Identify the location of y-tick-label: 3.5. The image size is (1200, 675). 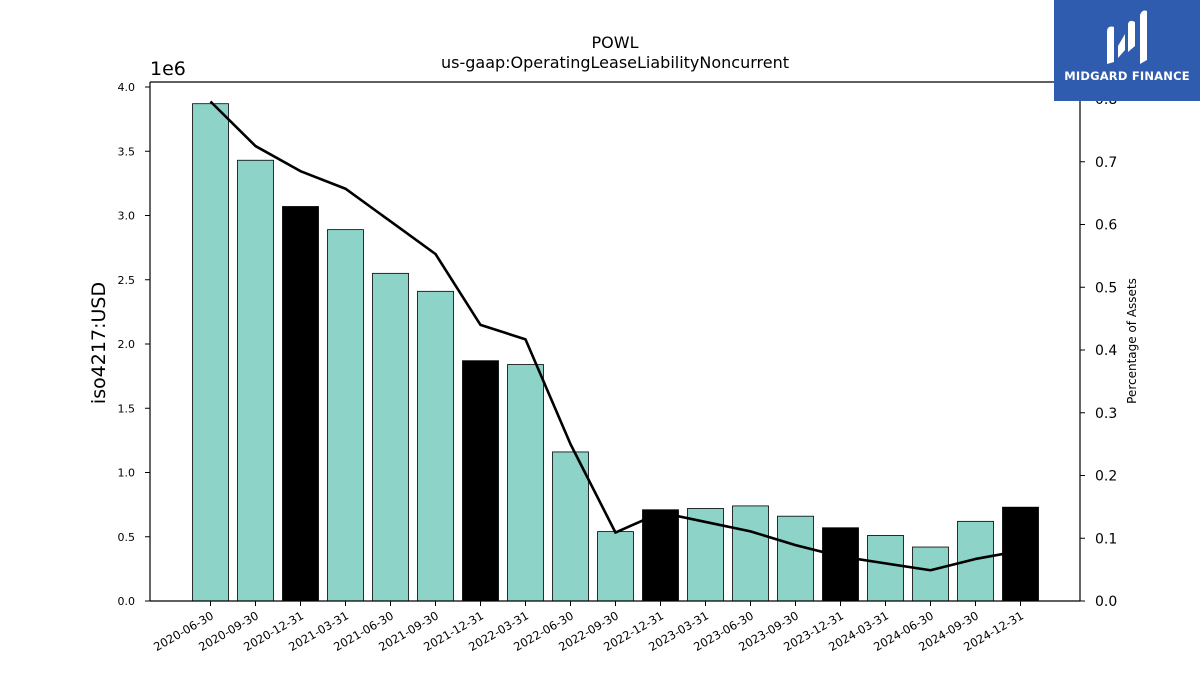
(127, 151).